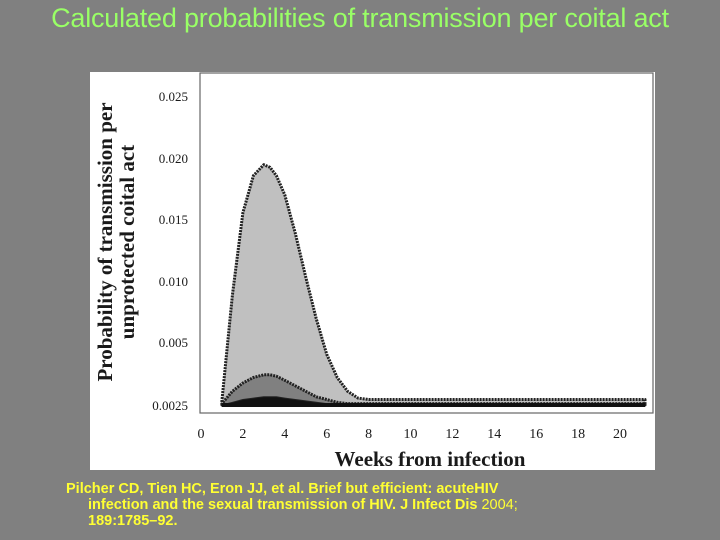  Describe the element at coordinates (430, 458) in the screenshot. I see `x-axis-label: Weeks from infection` at that location.